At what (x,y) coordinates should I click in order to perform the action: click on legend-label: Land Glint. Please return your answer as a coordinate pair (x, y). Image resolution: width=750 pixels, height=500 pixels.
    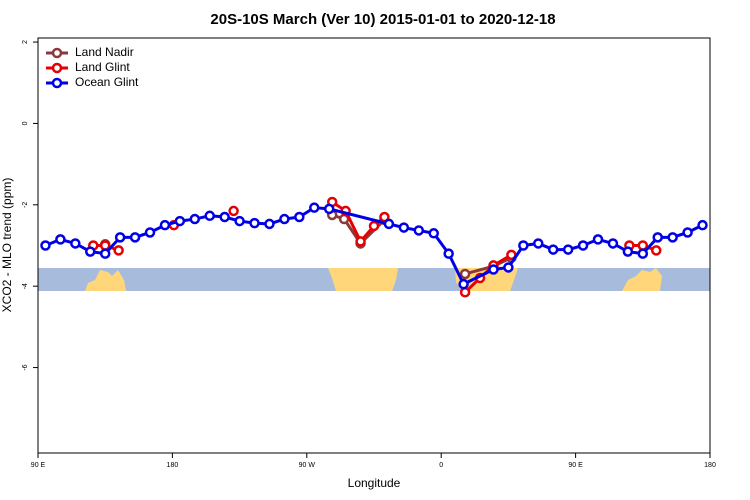
    Looking at the image, I should click on (102, 67).